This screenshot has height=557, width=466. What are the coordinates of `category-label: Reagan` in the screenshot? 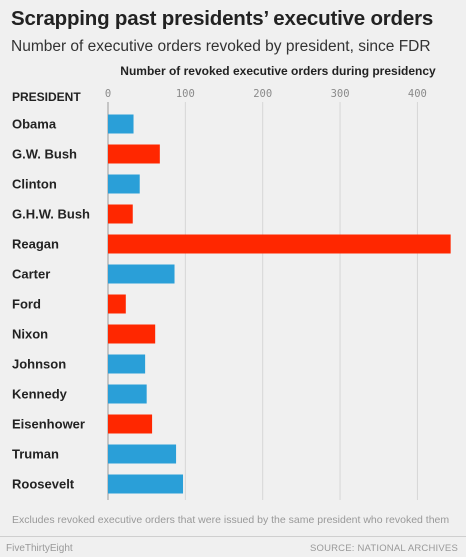 It's located at (35, 244).